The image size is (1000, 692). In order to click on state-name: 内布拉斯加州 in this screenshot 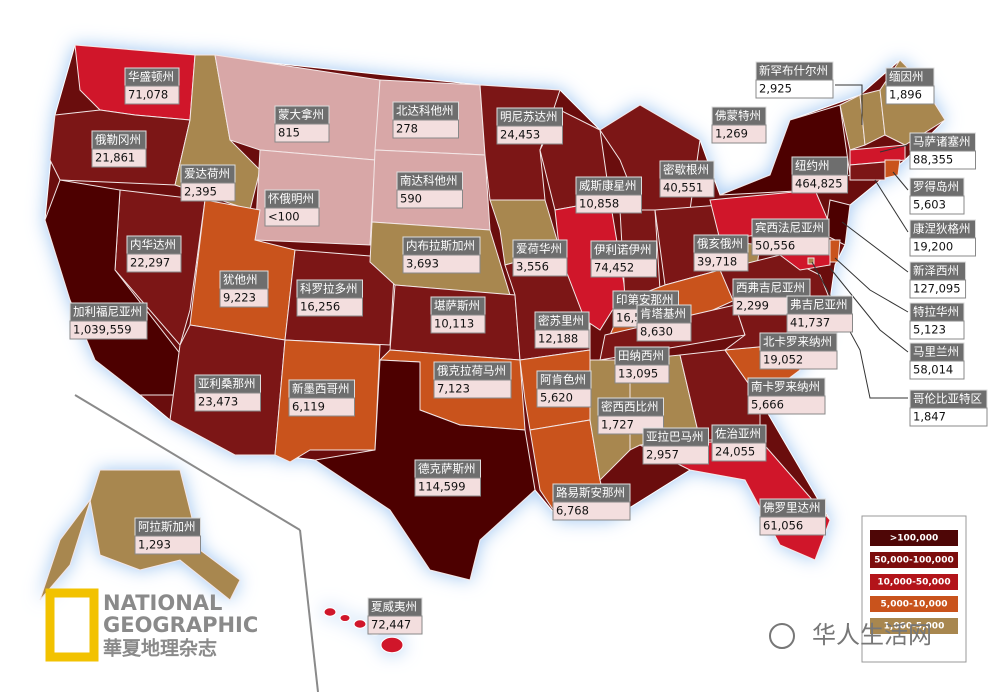, I will do `click(440, 246)`.